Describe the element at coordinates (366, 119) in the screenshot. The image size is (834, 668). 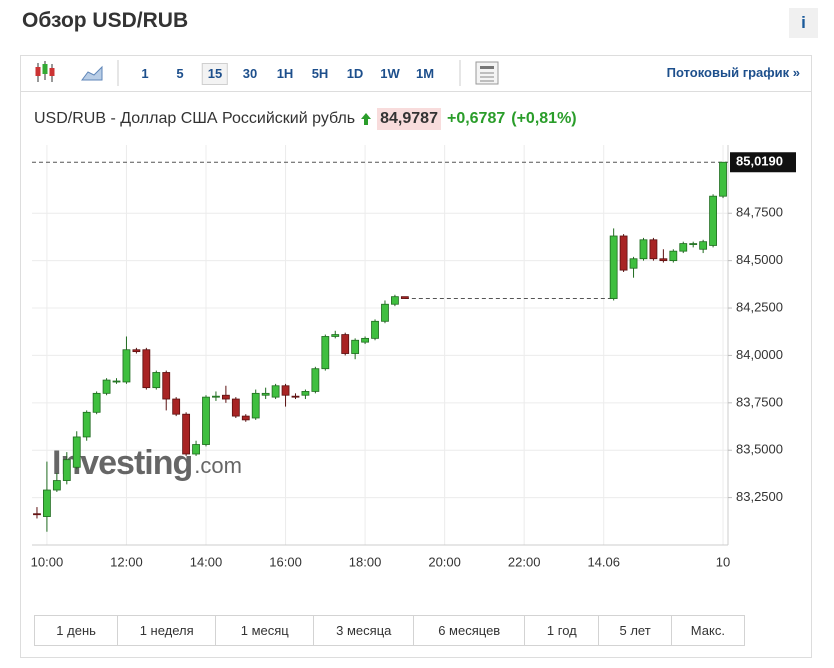
I see `up-arrow` at that location.